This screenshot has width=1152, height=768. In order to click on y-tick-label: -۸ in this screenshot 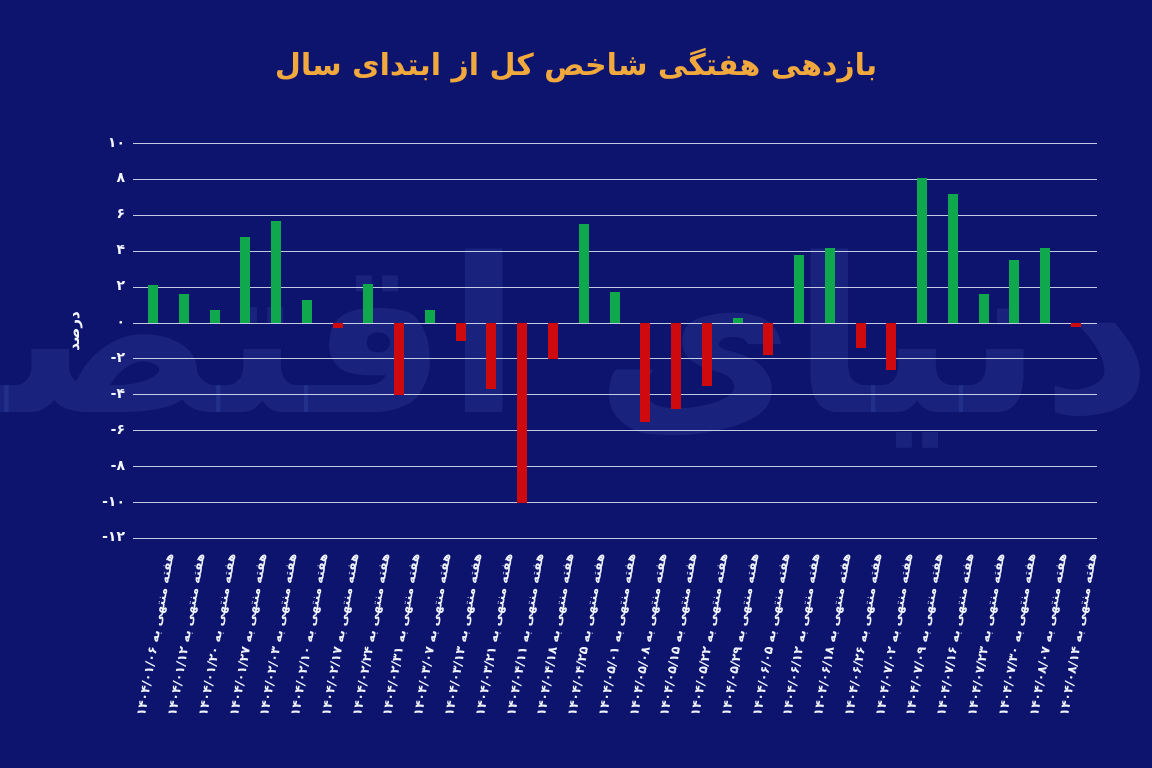, I will do `click(117, 465)`.